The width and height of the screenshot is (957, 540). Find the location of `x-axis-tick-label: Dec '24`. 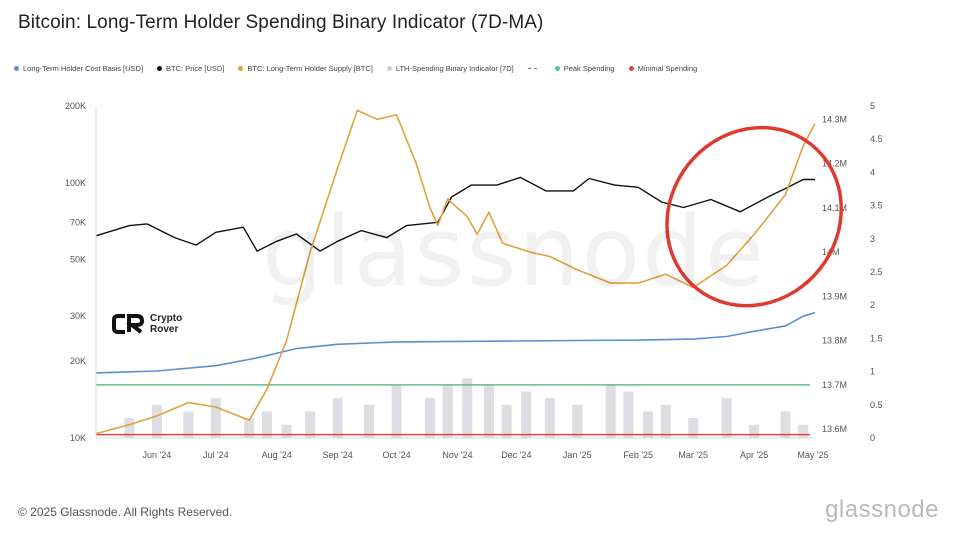

x-axis-tick-label: Dec '24 is located at coordinates (516, 455).